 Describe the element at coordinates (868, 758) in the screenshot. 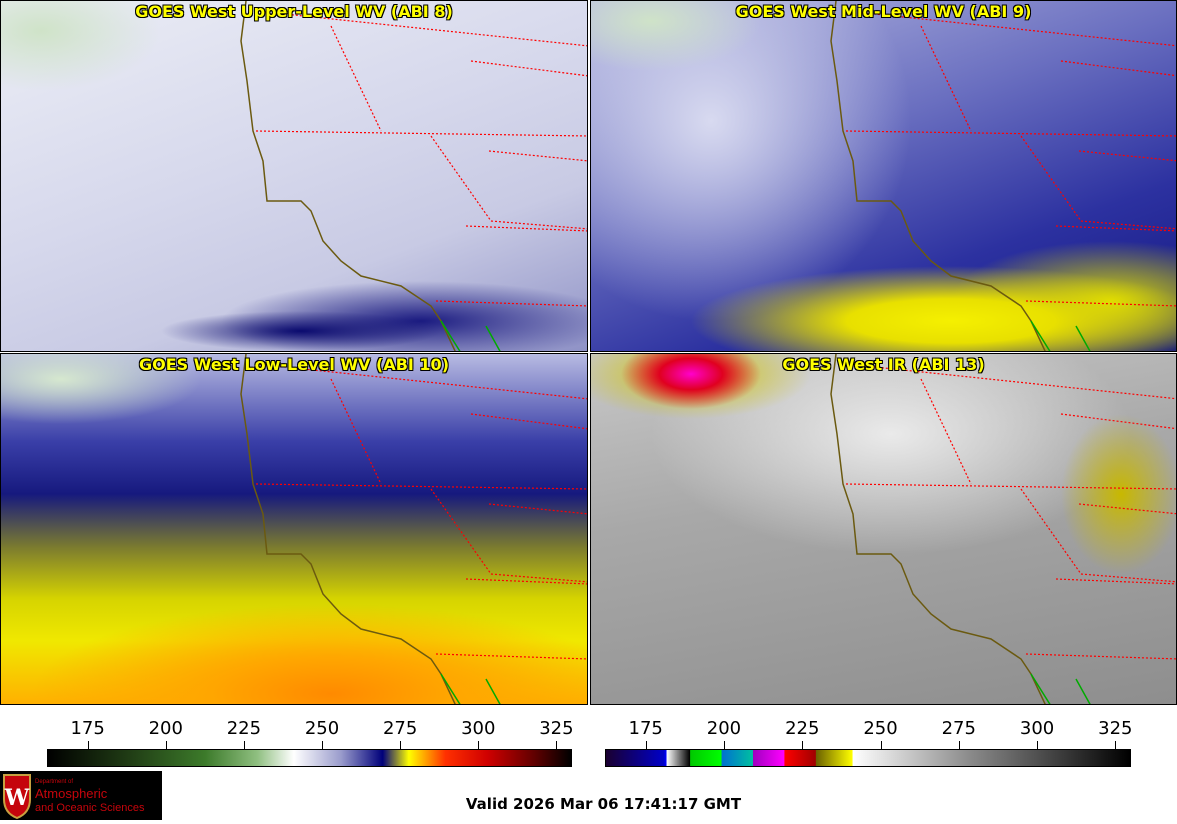

I see `ir-colorbar` at that location.